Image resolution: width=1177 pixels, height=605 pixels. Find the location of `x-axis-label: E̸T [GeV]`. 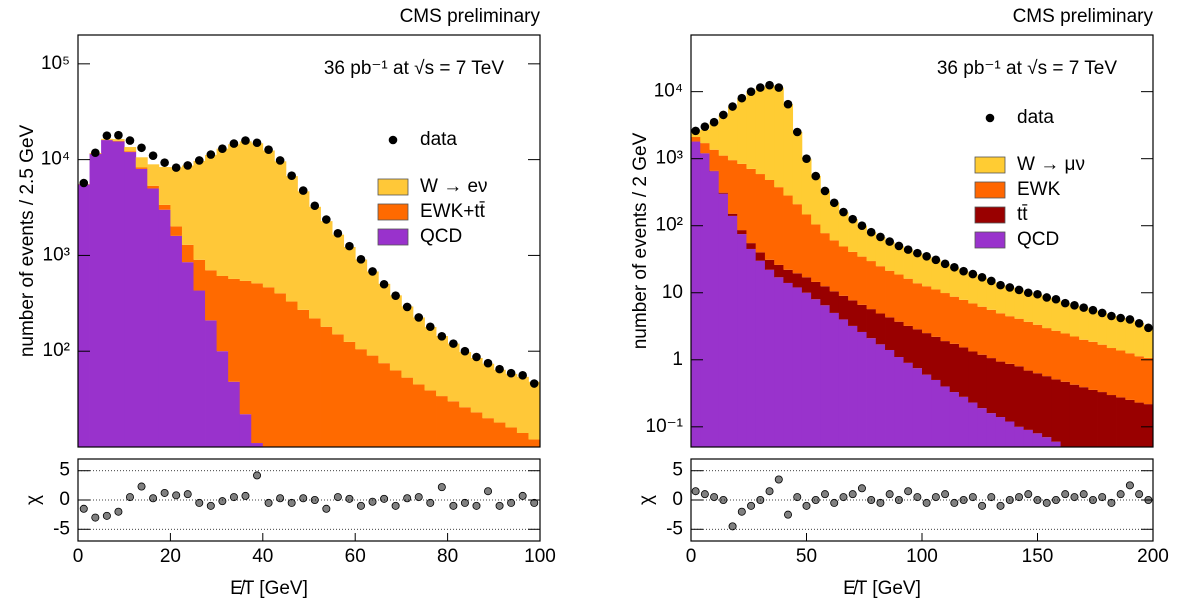

x-axis-label: E̸T [GeV] is located at coordinates (882, 588).